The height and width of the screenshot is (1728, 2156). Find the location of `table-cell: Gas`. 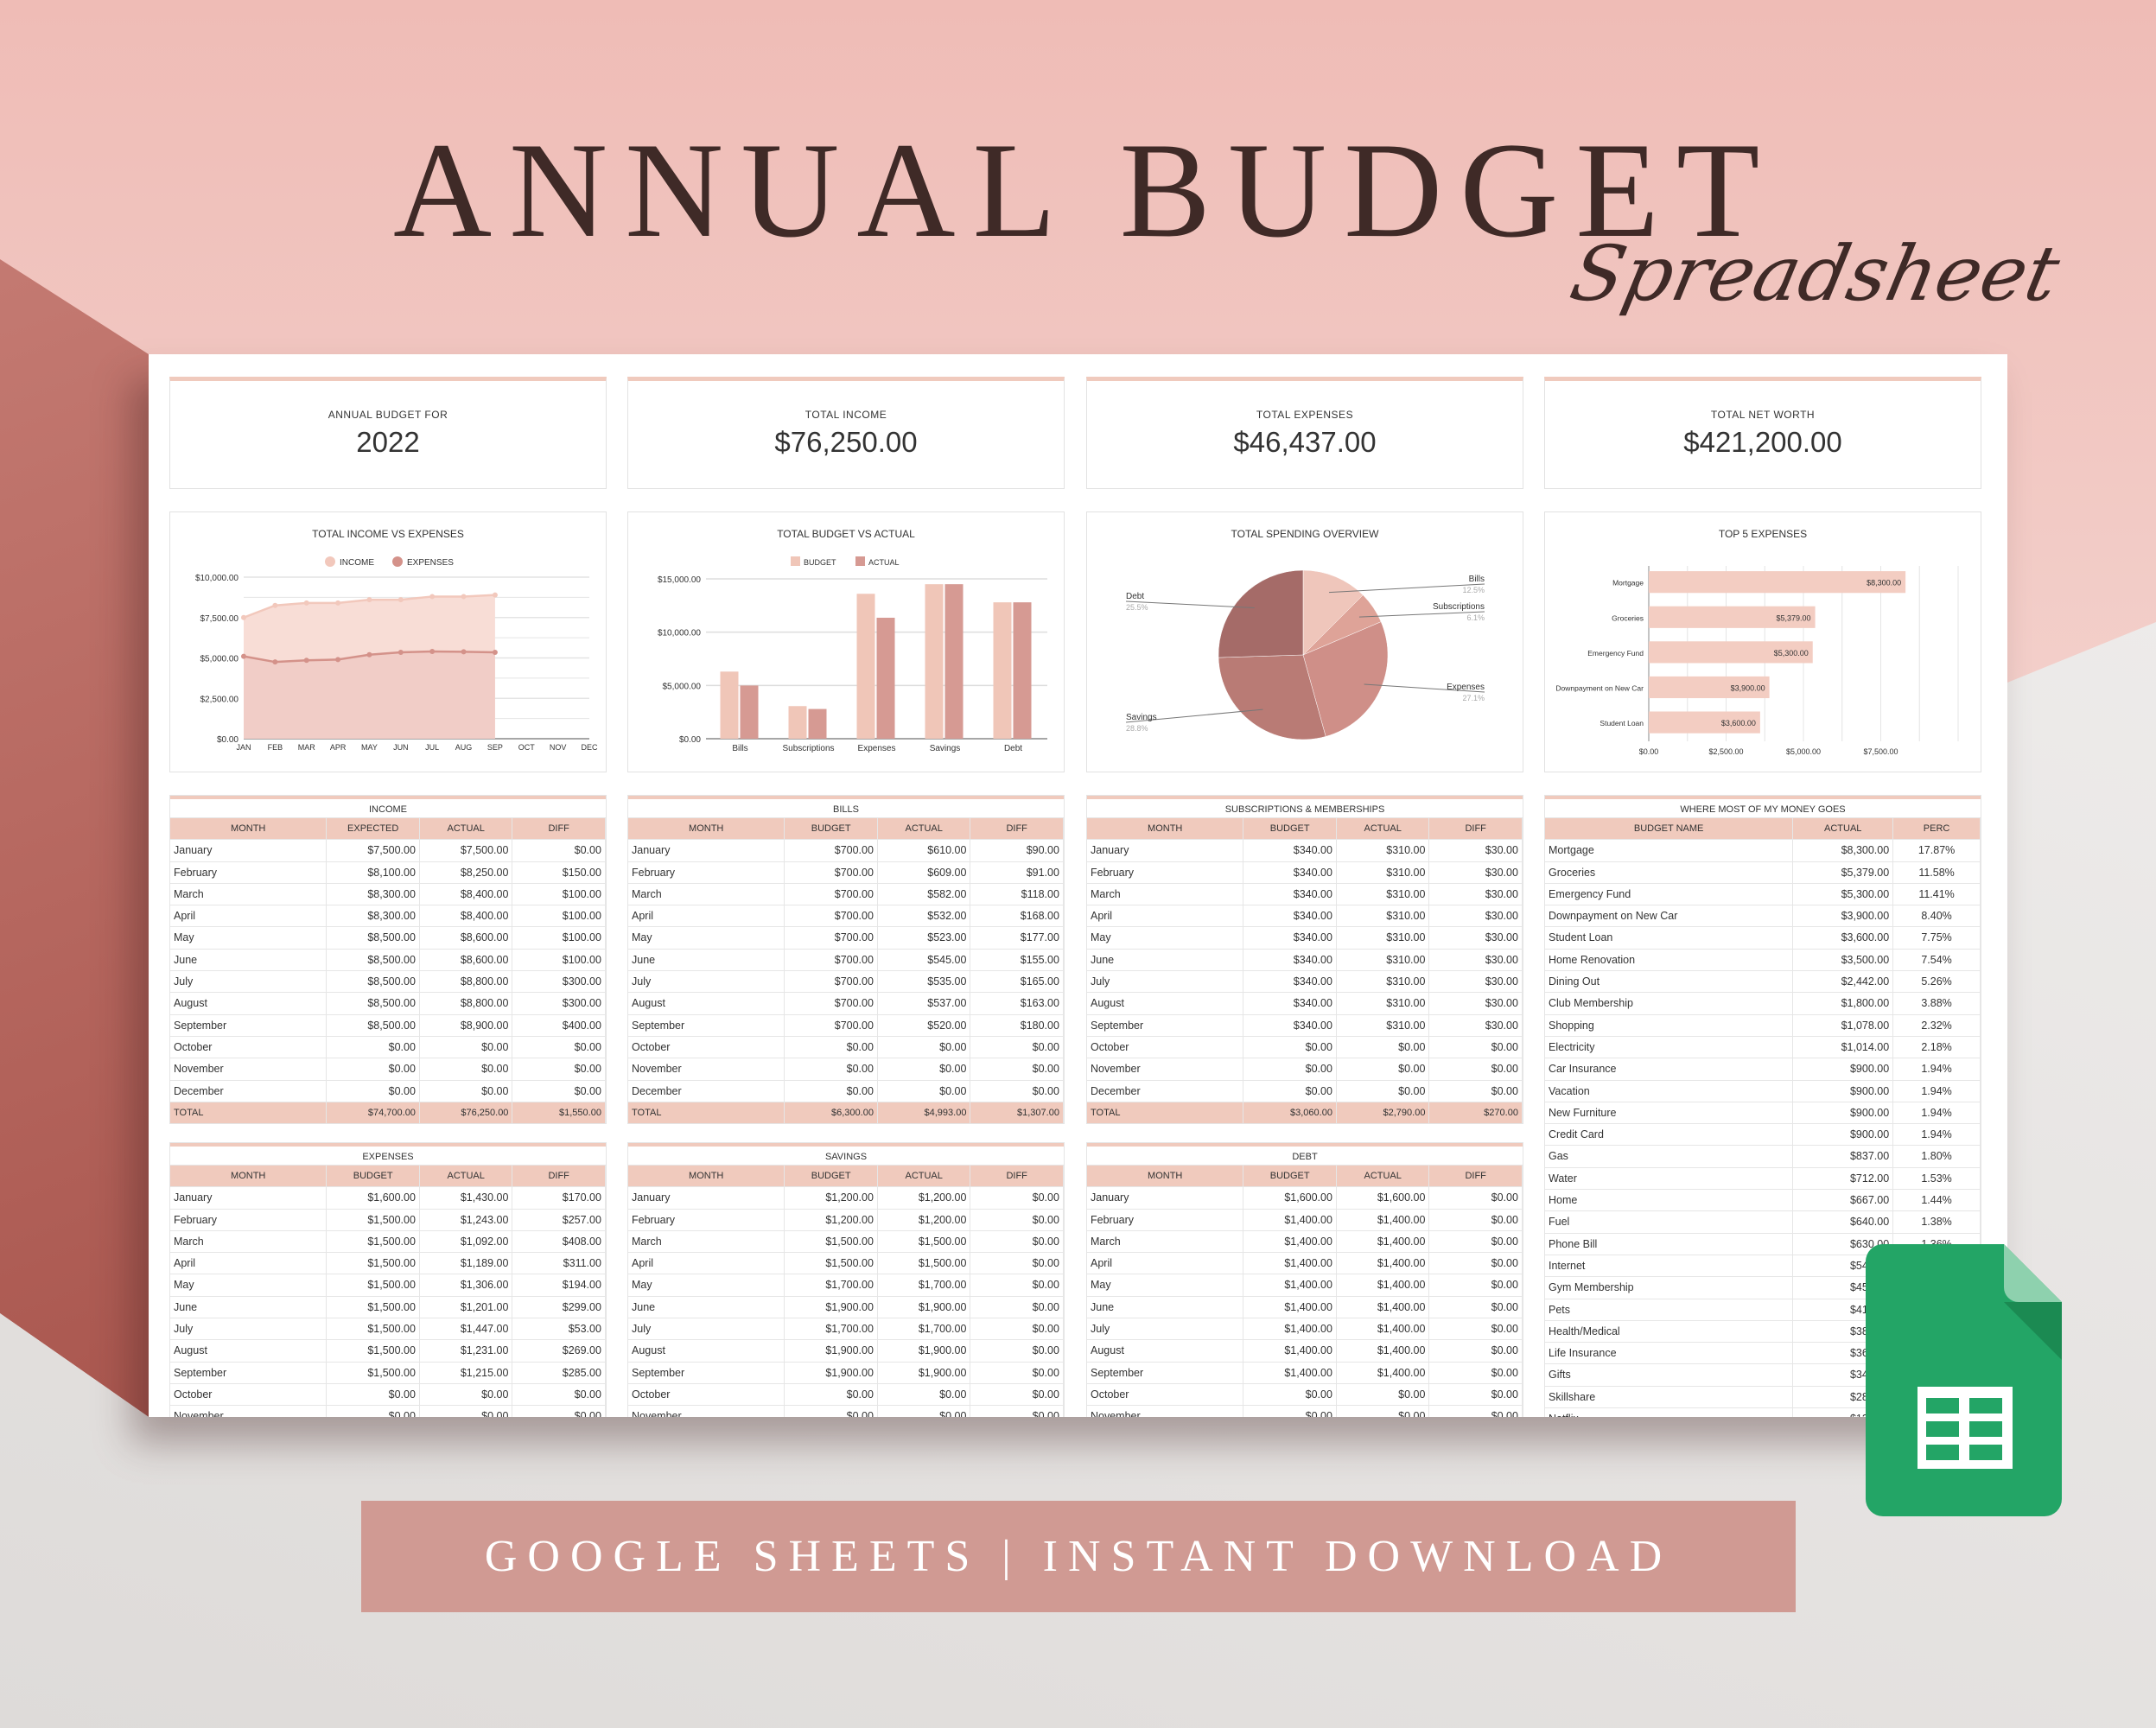

table-cell: Gas is located at coordinates (1669, 1156).